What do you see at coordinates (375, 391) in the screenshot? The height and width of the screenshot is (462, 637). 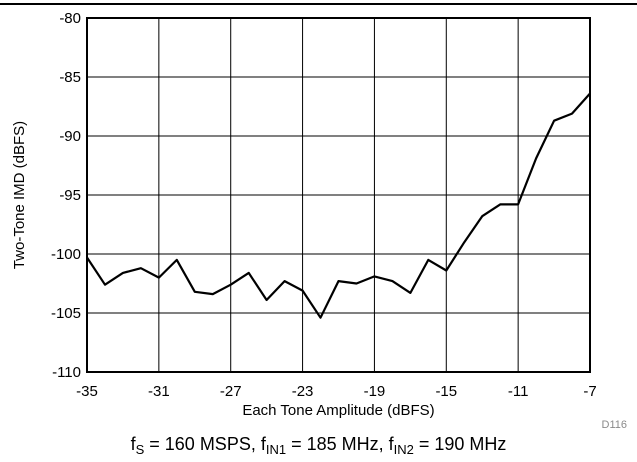 I see `x-tick-label: -19` at bounding box center [375, 391].